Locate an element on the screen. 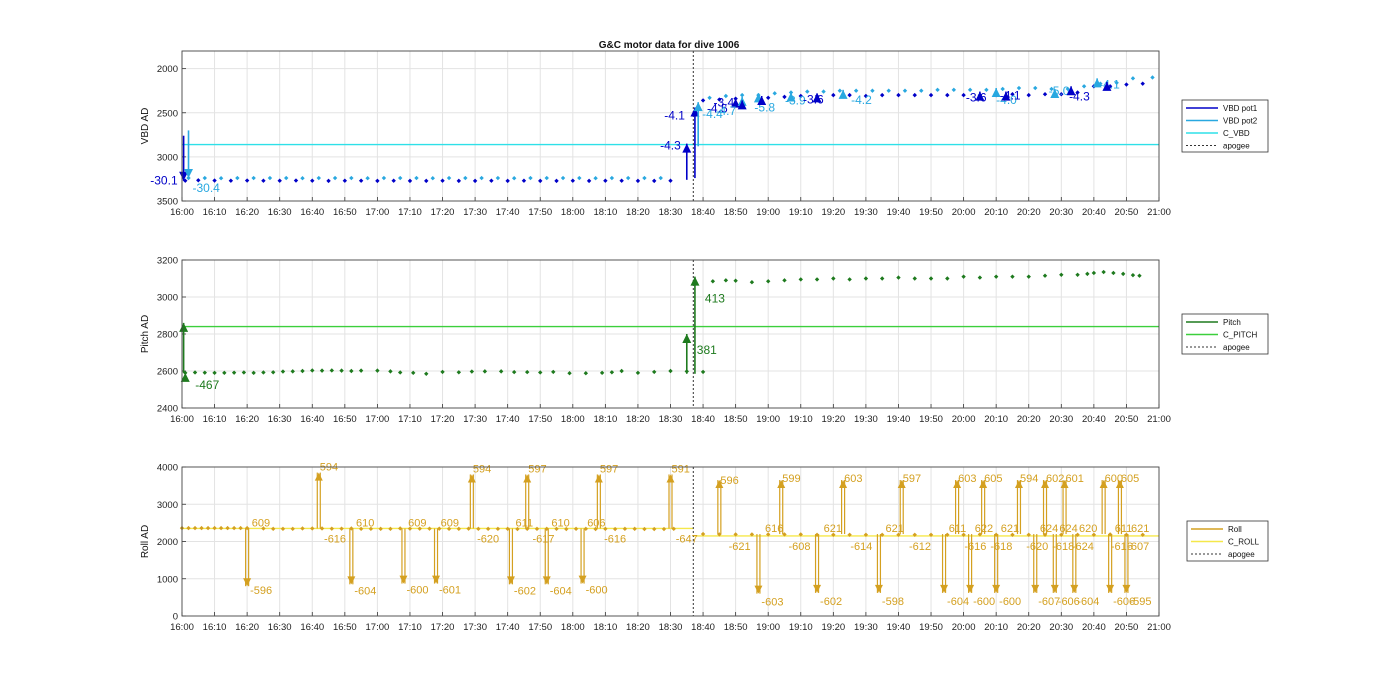 This screenshot has height=693, width=1400. x-tick-label: 19:40 is located at coordinates (899, 212).